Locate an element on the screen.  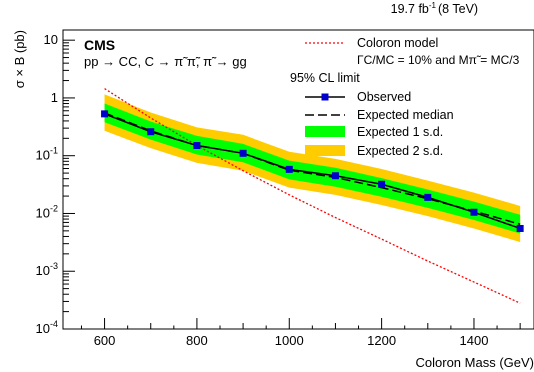
y-tick-label: 10⁻² is located at coordinates (47, 211).